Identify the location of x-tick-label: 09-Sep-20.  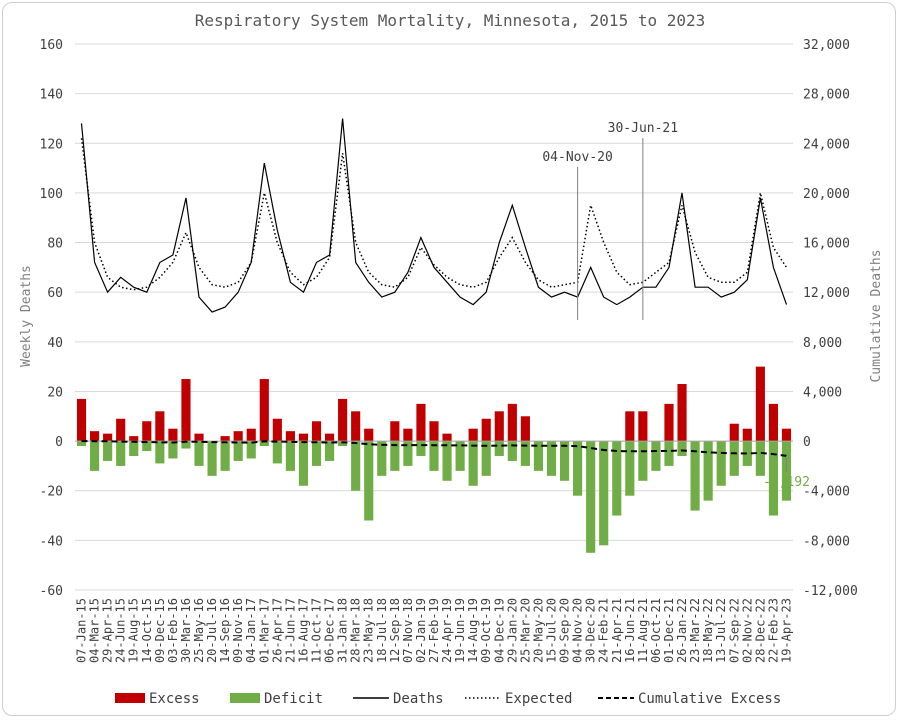
(565, 630).